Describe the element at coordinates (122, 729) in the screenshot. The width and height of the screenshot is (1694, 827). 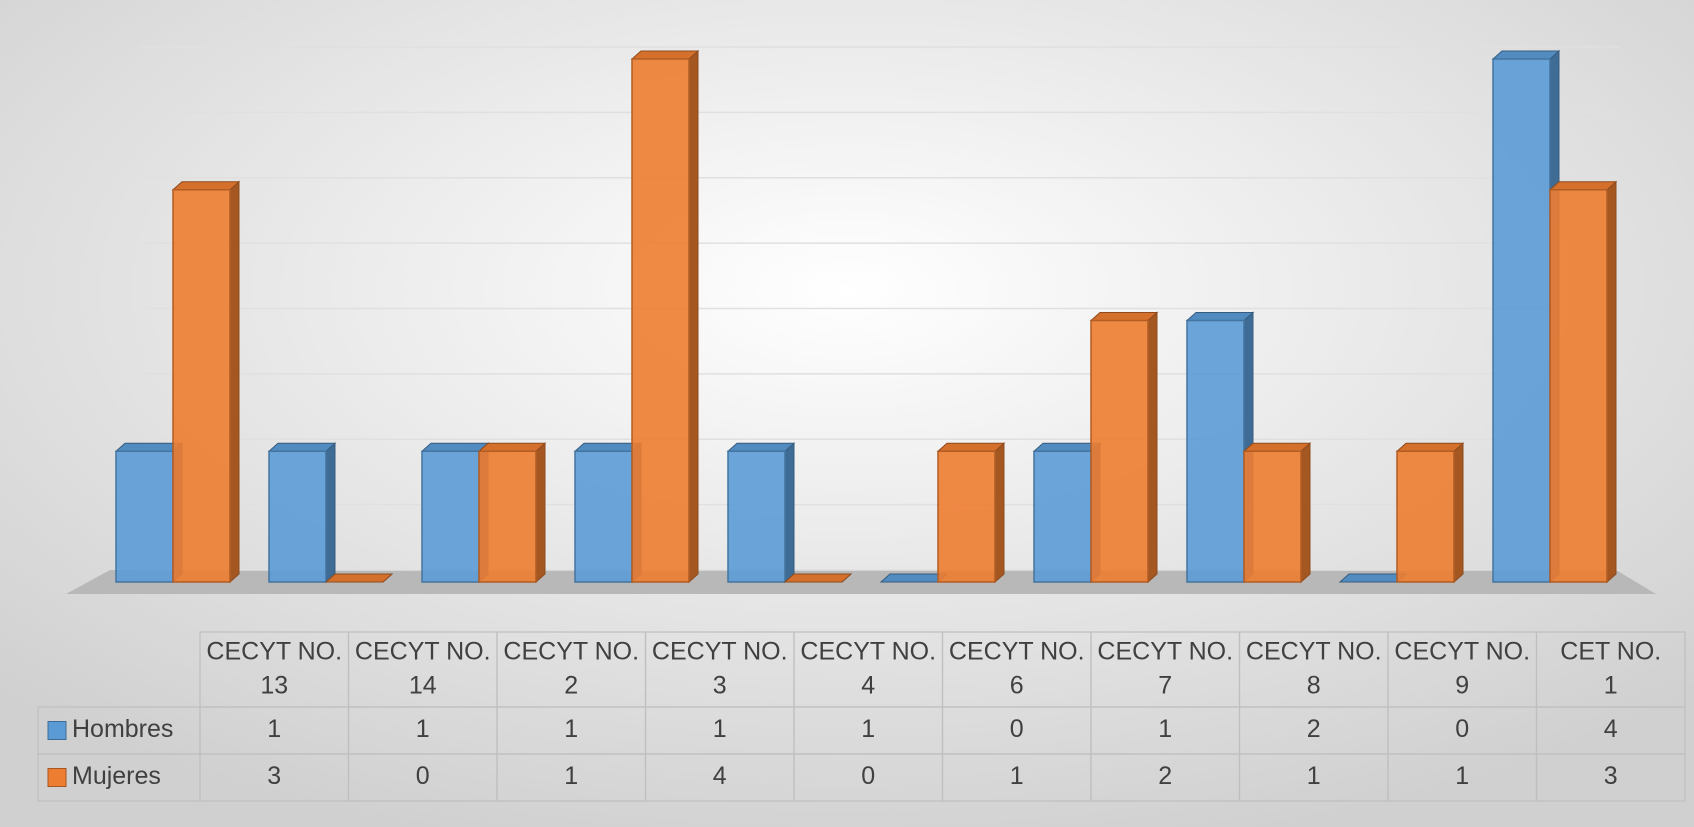
I see `legend-label: Hombres` at that location.